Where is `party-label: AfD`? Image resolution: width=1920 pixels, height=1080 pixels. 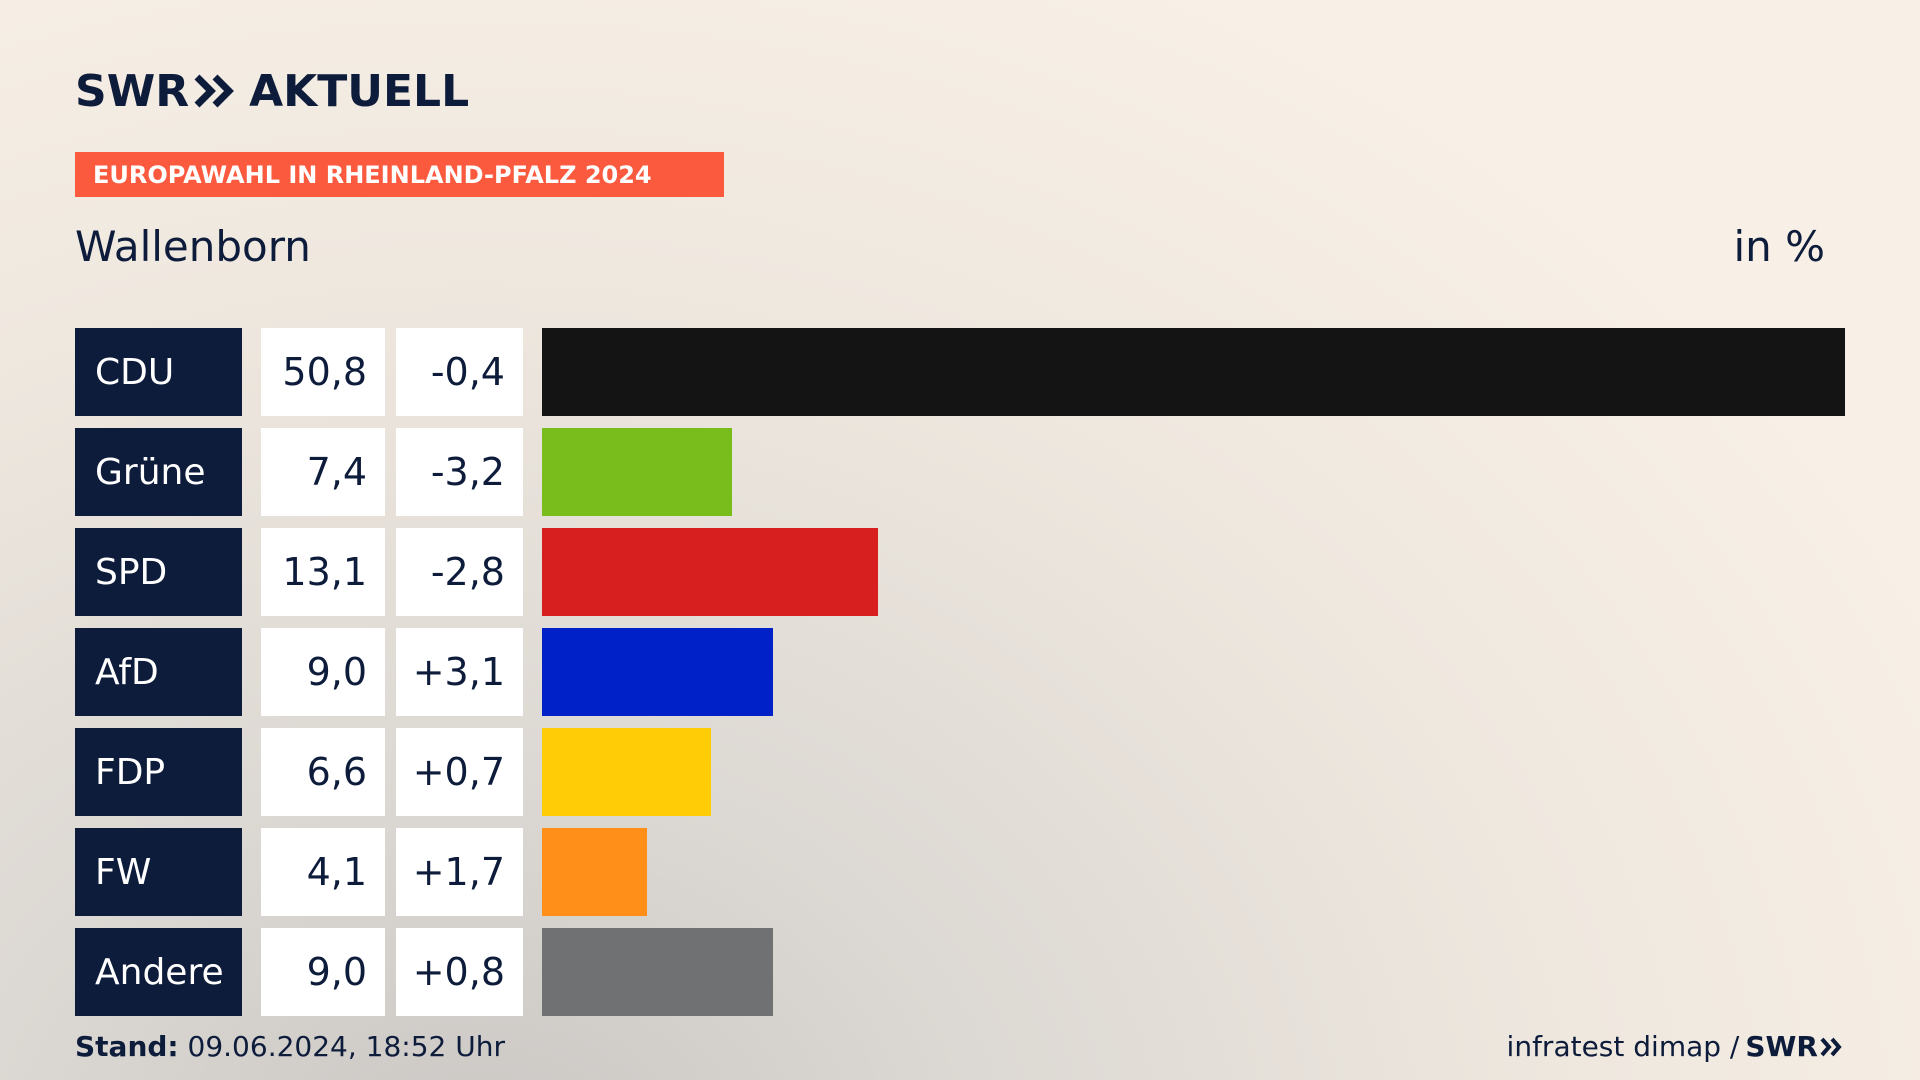 party-label: AfD is located at coordinates (158, 672).